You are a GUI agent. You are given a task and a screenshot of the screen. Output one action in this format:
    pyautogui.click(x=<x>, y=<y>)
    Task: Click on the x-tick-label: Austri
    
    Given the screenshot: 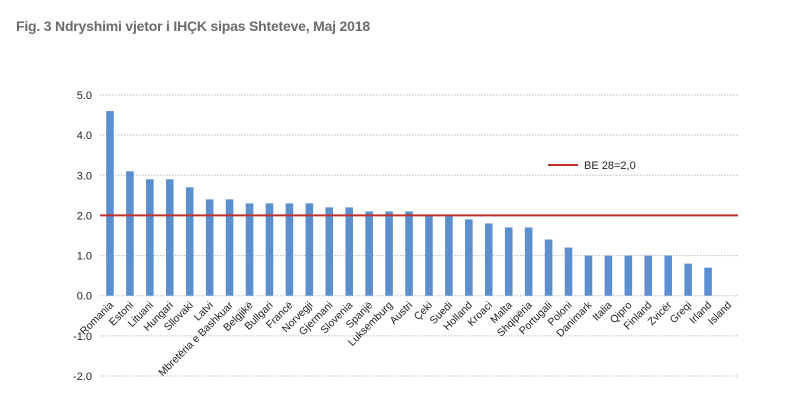 What is the action you would take?
    pyautogui.click(x=401, y=312)
    